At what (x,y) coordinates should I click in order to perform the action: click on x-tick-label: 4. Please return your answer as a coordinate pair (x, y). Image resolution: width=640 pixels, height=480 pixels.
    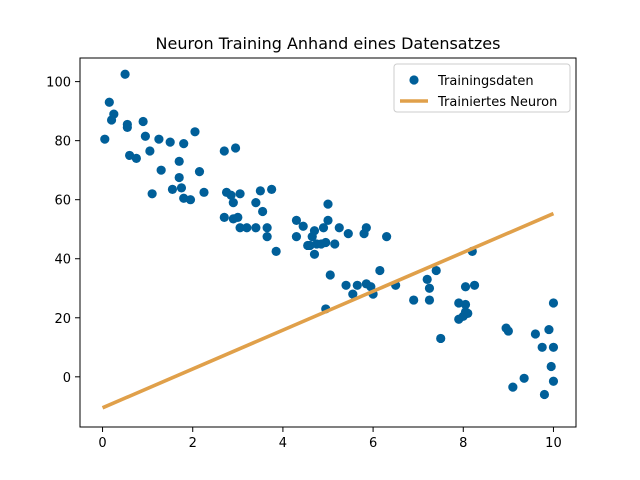
    Looking at the image, I should click on (283, 443).